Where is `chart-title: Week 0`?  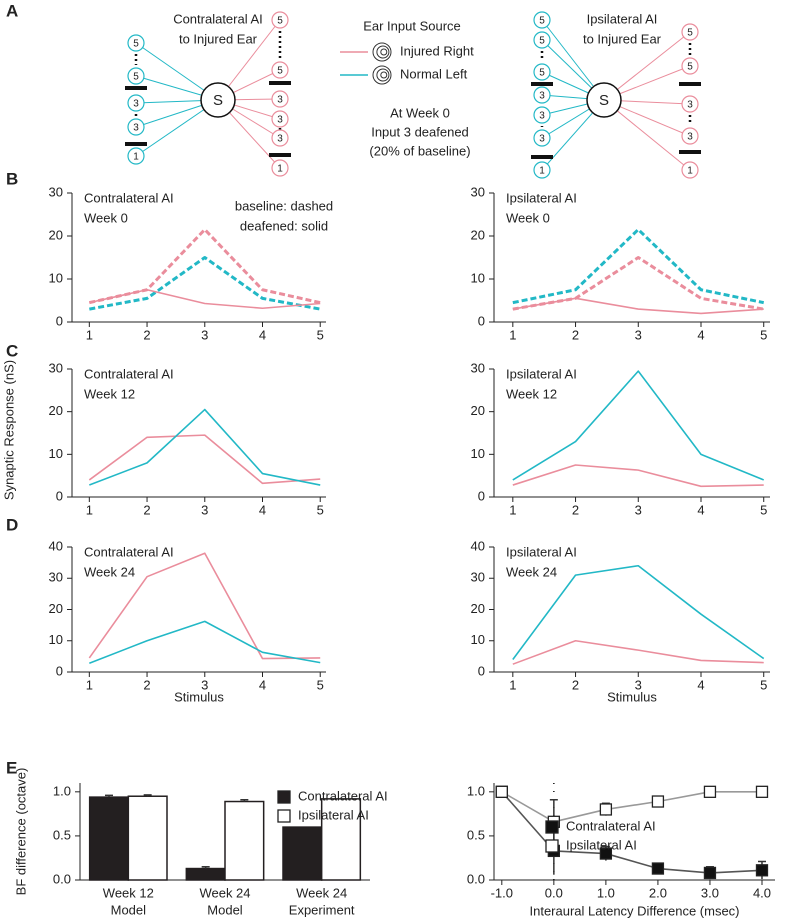
chart-title: Week 0 is located at coordinates (528, 217).